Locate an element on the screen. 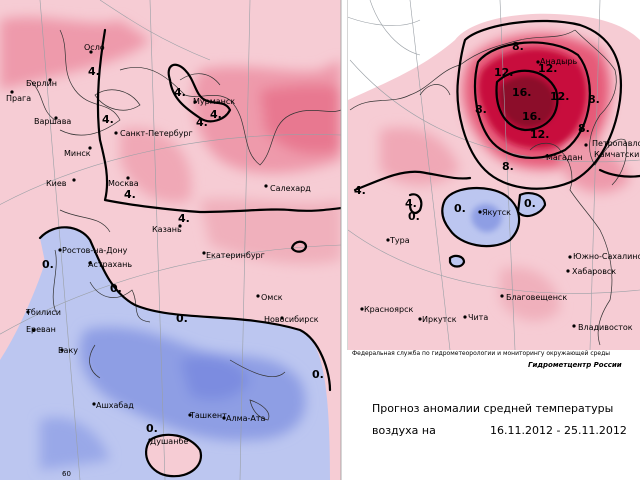 This screenshot has width=640, height=480. city-label: Владивосток is located at coordinates (605, 327).